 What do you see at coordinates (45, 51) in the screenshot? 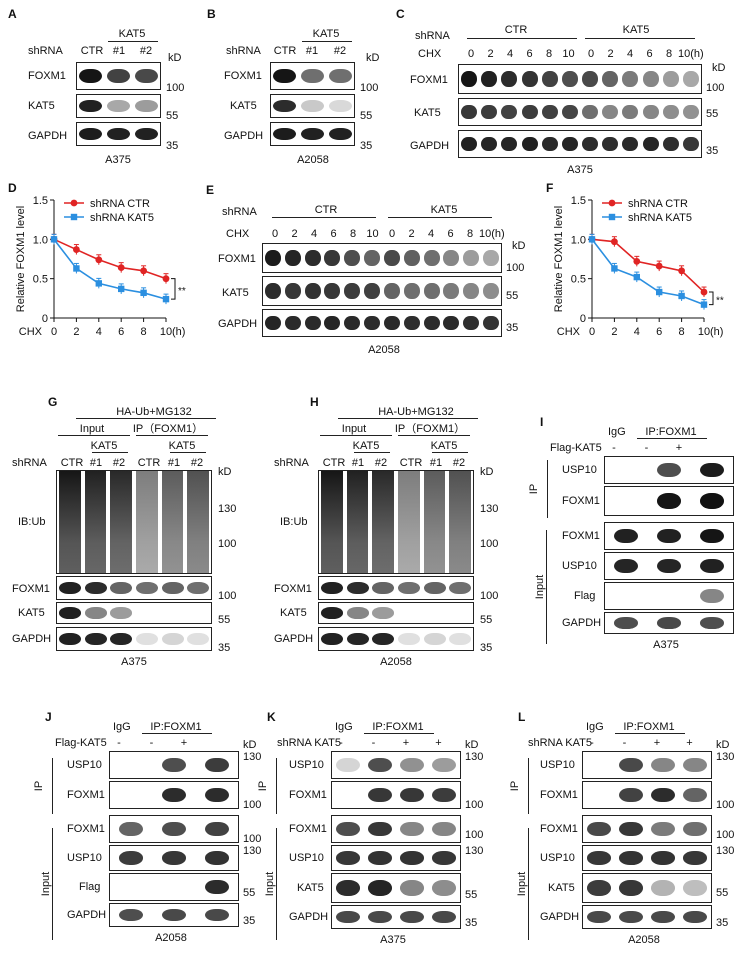
I see `shrna-label: shRNA` at bounding box center [45, 51].